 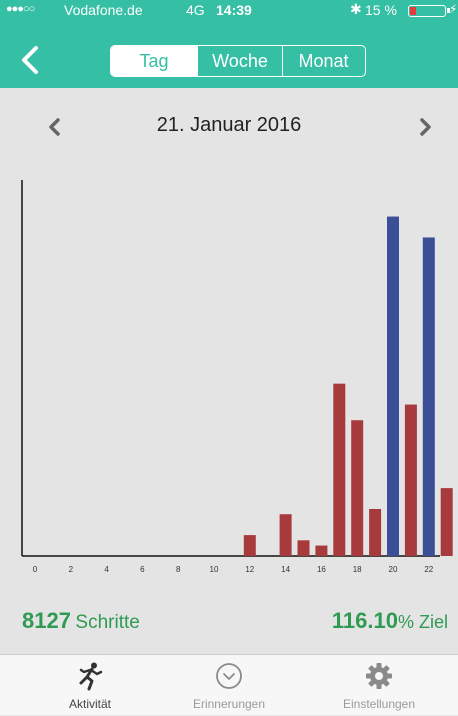 I want to click on steps-summary: 8127 Schritte, so click(x=81, y=621).